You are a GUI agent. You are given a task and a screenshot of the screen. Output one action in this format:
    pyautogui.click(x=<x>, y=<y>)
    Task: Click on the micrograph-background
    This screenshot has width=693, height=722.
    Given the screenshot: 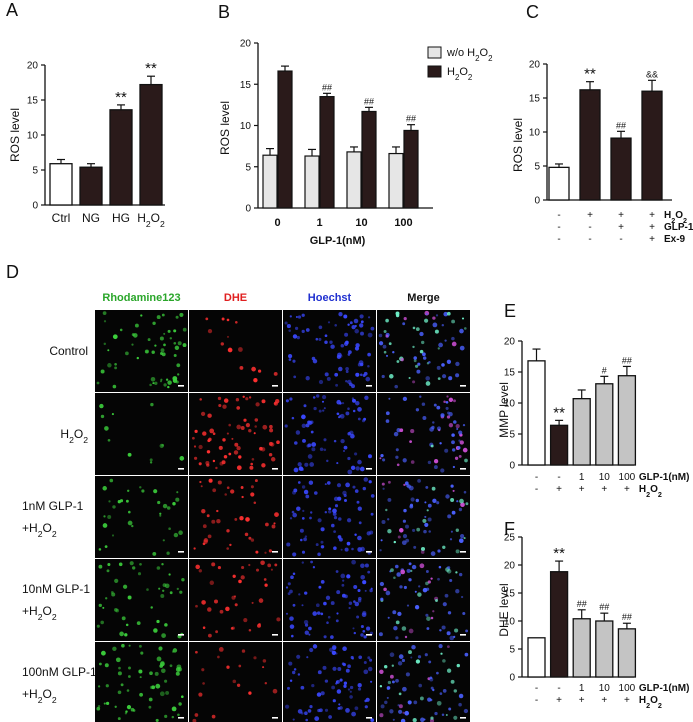 What is the action you would take?
    pyautogui.click(x=329, y=682)
    